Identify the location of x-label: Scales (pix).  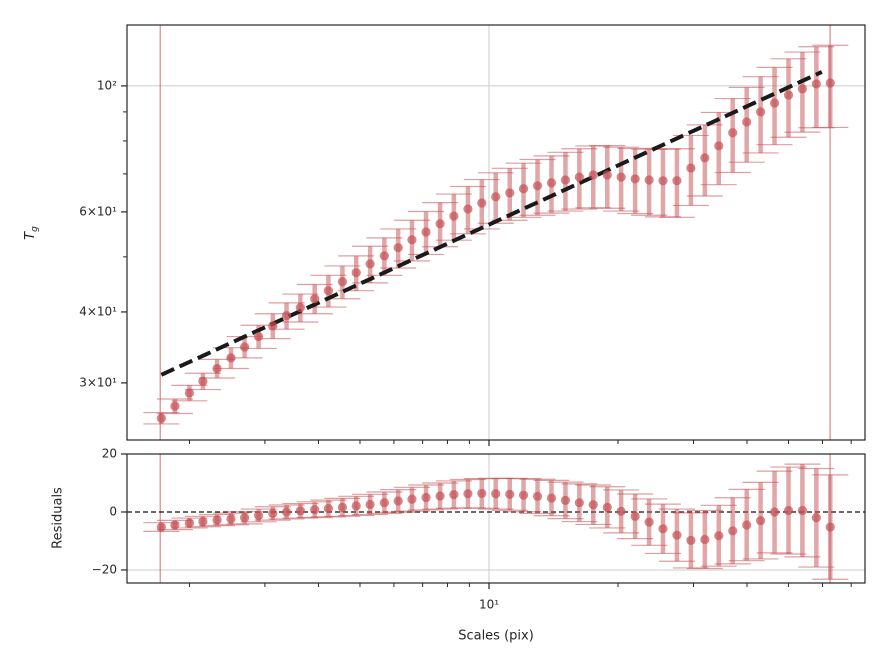
(496, 636).